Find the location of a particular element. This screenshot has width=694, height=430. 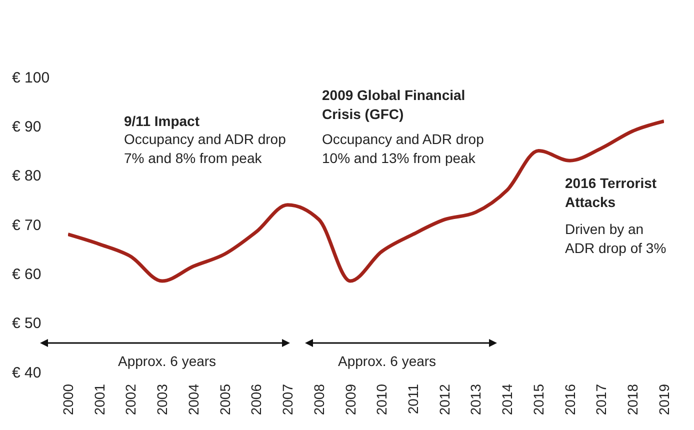

y-tick-label: € 60 is located at coordinates (27, 274).